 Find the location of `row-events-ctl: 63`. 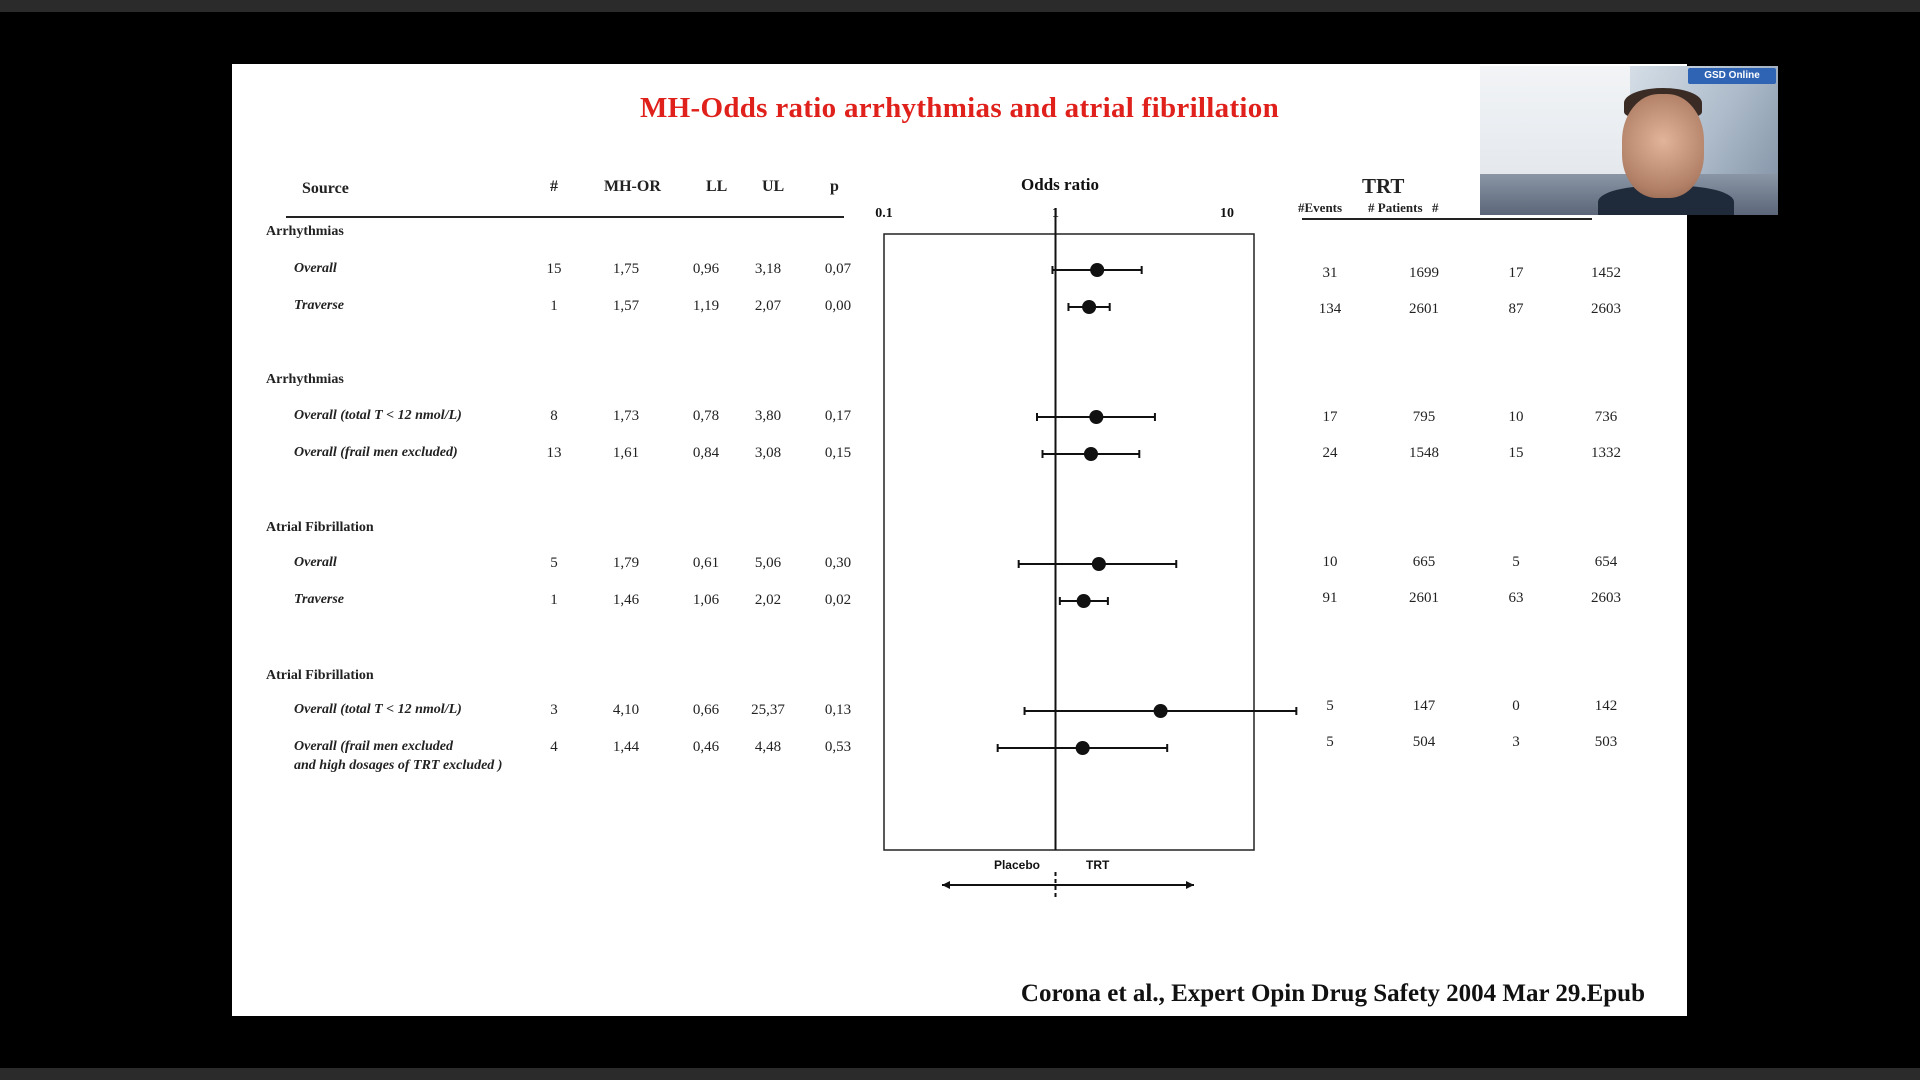

row-events-ctl: 63 is located at coordinates (1516, 598).